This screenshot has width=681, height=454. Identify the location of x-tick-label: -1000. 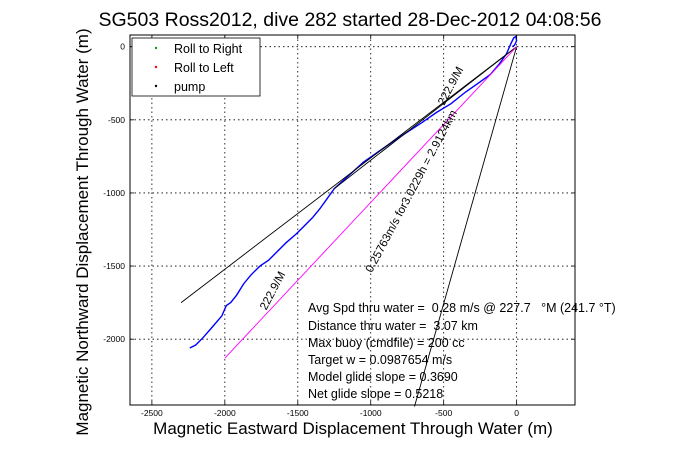
(371, 413).